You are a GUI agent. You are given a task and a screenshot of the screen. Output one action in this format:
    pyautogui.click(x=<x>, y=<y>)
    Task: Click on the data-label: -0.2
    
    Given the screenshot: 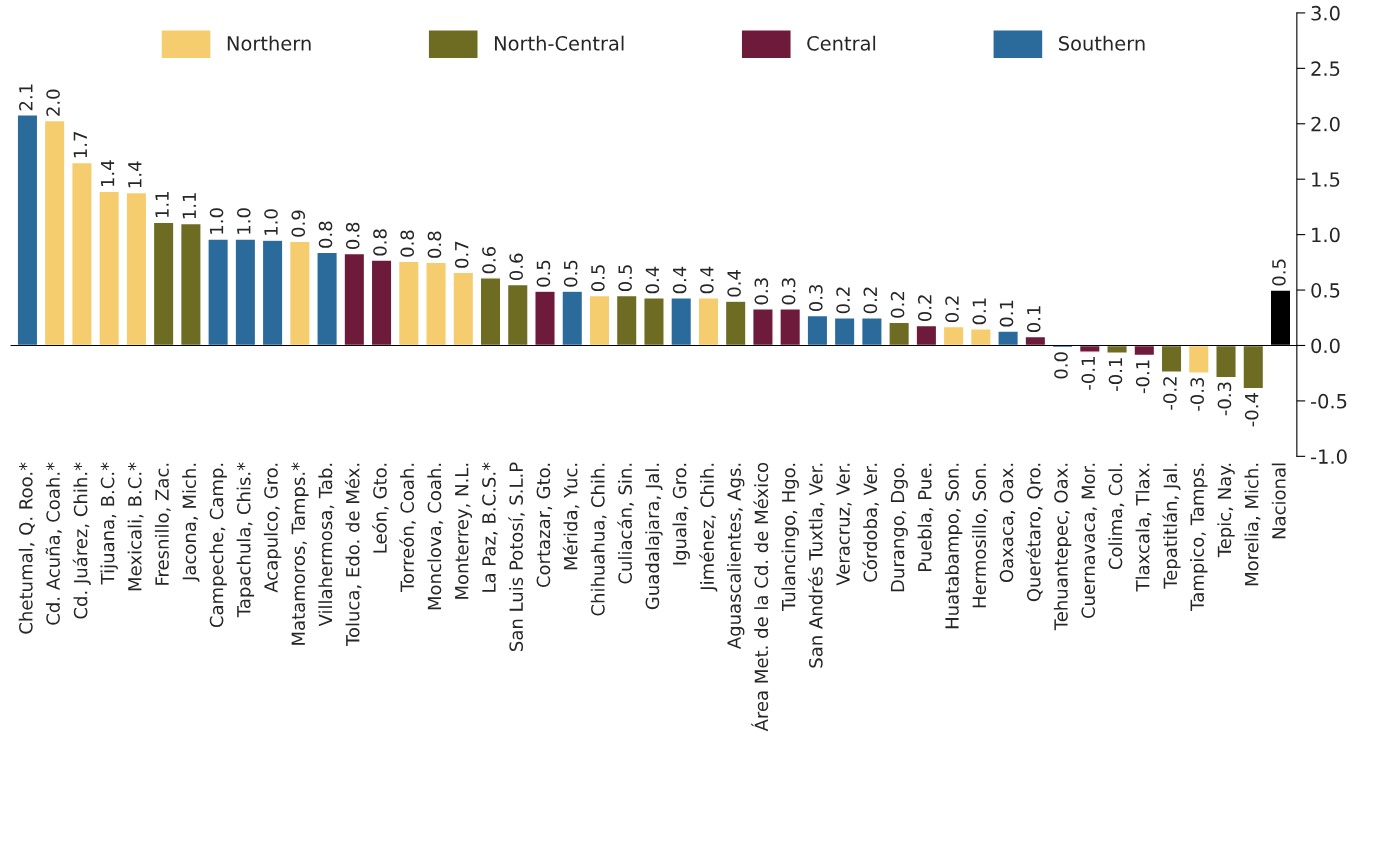 What is the action you would take?
    pyautogui.click(x=1170, y=393)
    